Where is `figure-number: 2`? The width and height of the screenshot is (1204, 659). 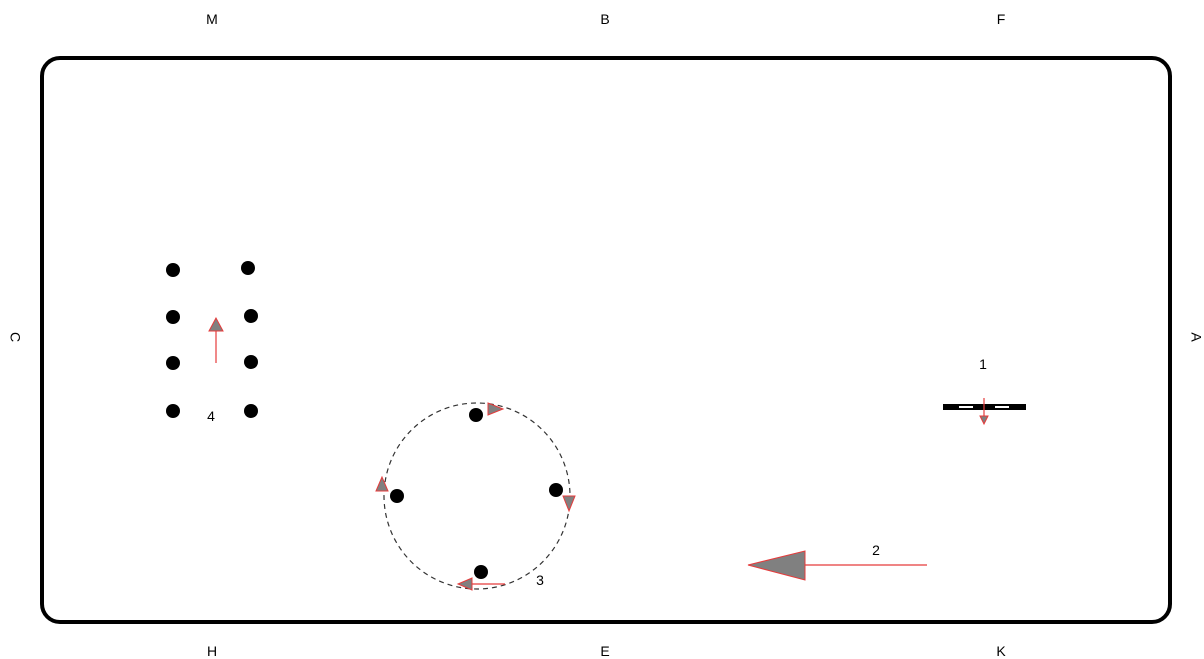 figure-number: 2 is located at coordinates (876, 550).